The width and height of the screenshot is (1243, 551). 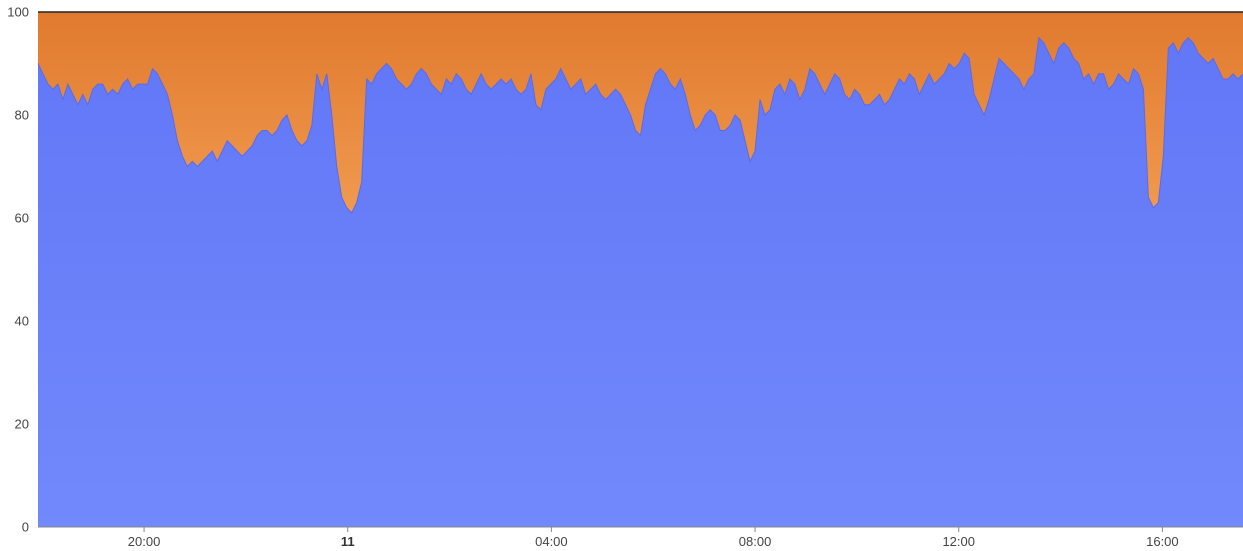 What do you see at coordinates (653, 538) in the screenshot?
I see `x-axis: 20:00 11 04:00 08:00 12:00 16:00` at bounding box center [653, 538].